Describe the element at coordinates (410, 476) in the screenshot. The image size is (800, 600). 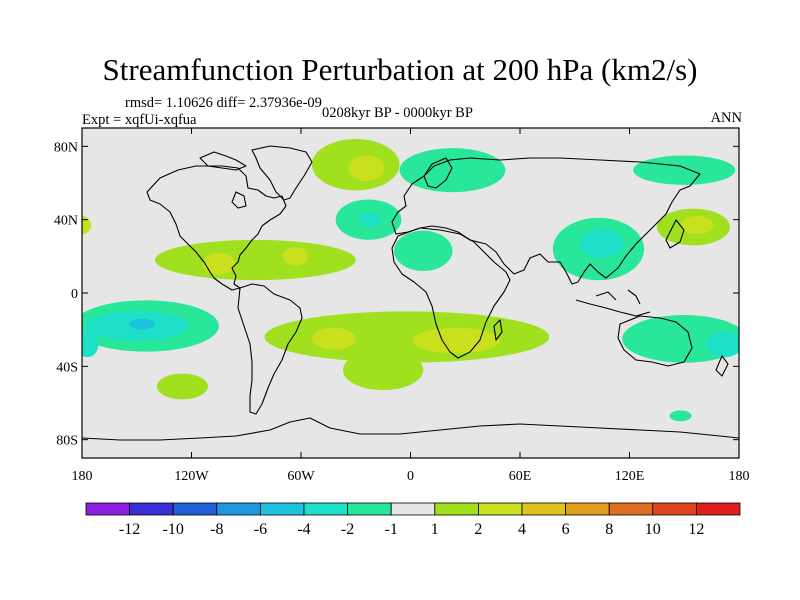
I see `x-tick-label: 0` at that location.